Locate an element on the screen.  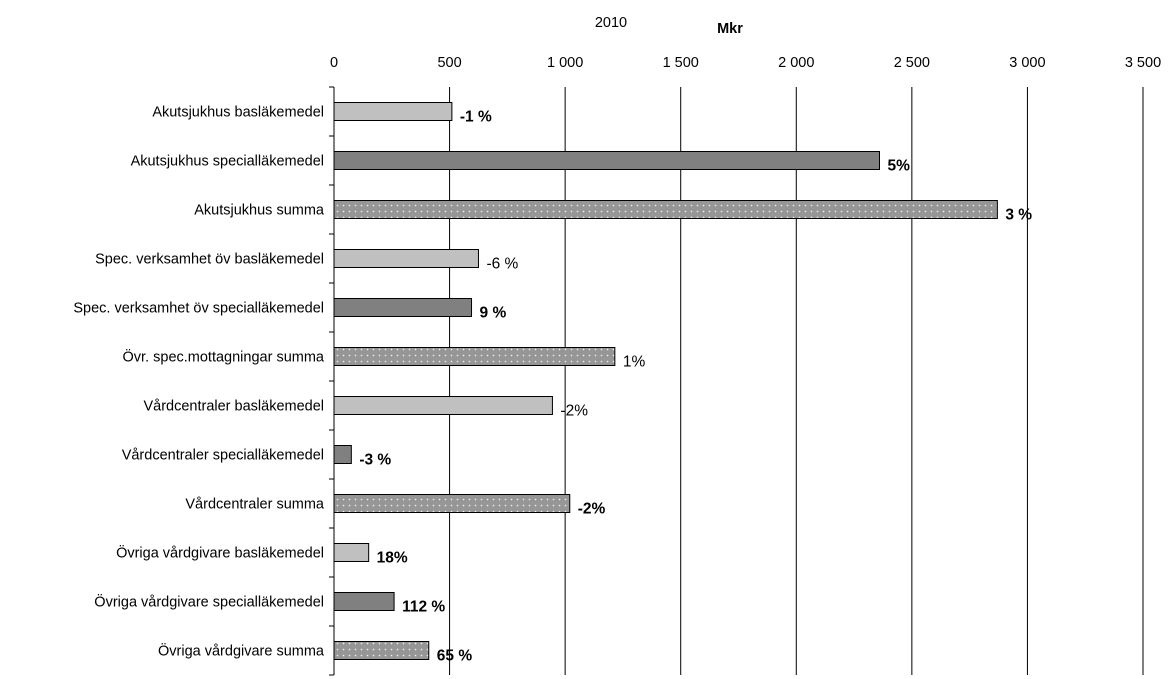
data-label: -6 % is located at coordinates (502, 264).